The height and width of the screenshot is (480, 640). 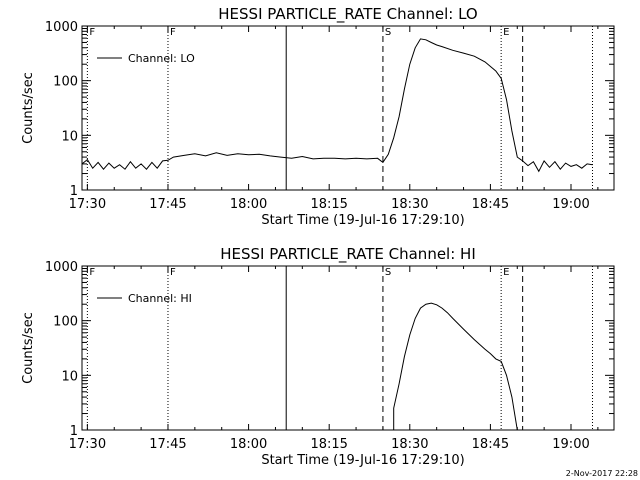 I want to click on chart-title: HESSI PARTICLE_RATE Channel: LO, so click(x=347, y=14).